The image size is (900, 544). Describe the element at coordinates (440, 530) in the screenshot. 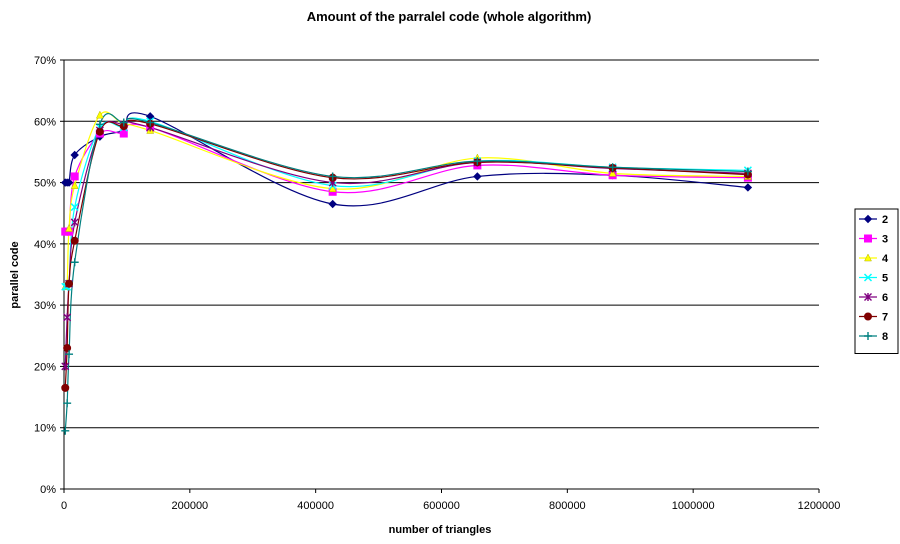

I see `x-axis-title: number of triangles` at that location.